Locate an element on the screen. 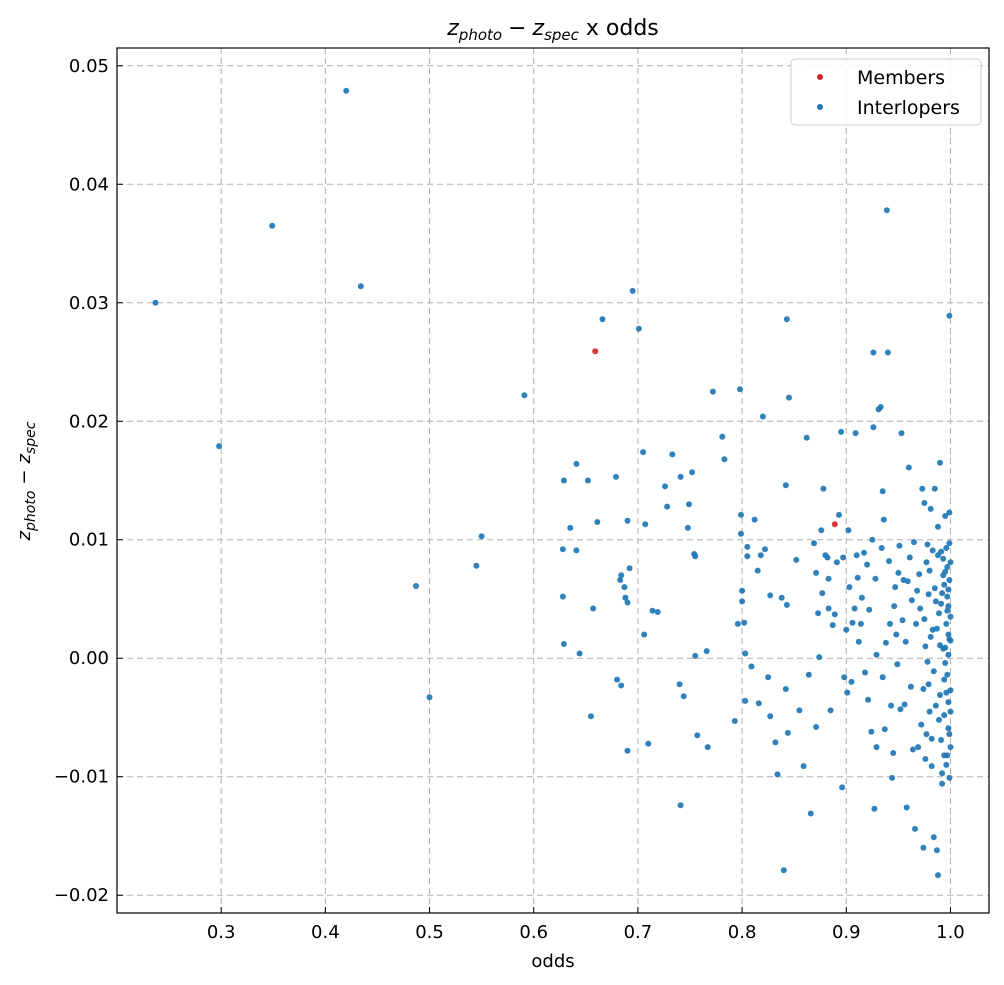 The width and height of the screenshot is (1004, 985). legend-marker-members is located at coordinates (820, 77).